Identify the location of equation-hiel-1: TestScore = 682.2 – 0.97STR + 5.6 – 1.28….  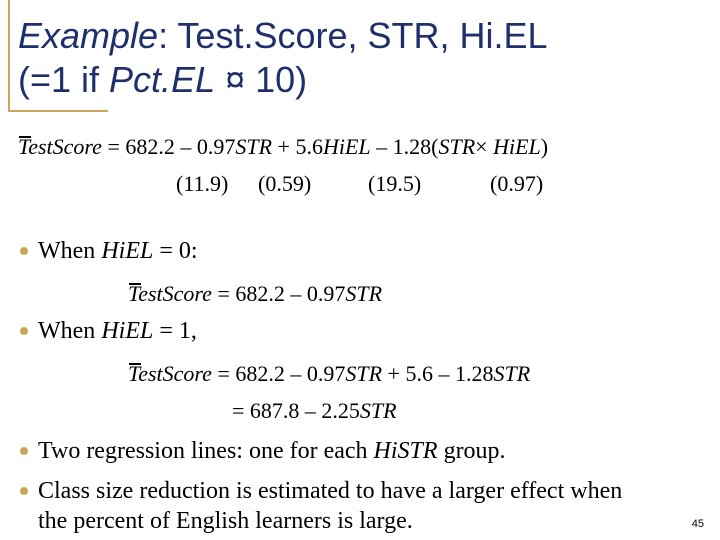
(329, 374).